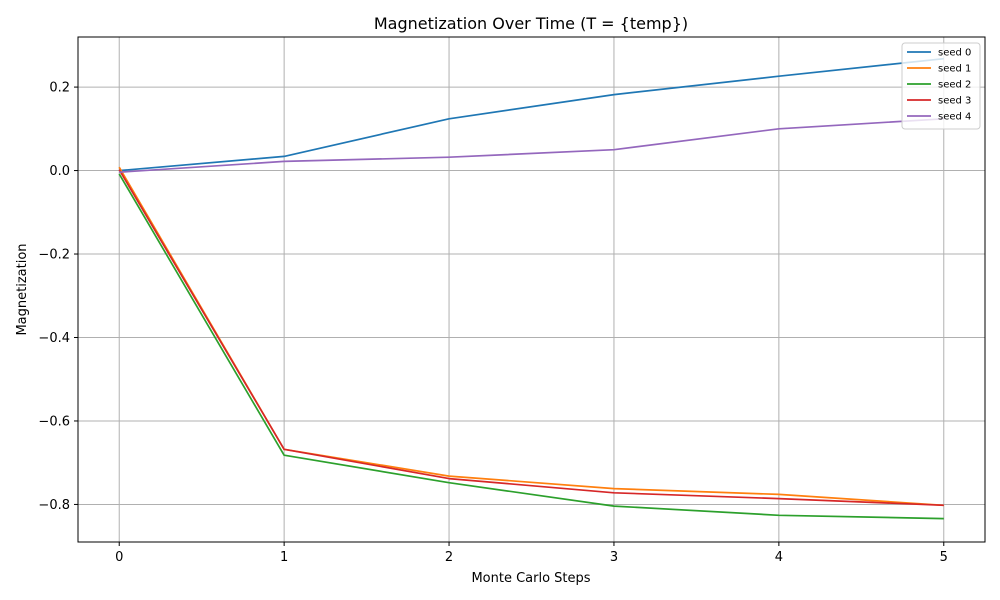 This screenshot has height=600, width=1000. I want to click on y-tick-label: 0.2, so click(59, 88).